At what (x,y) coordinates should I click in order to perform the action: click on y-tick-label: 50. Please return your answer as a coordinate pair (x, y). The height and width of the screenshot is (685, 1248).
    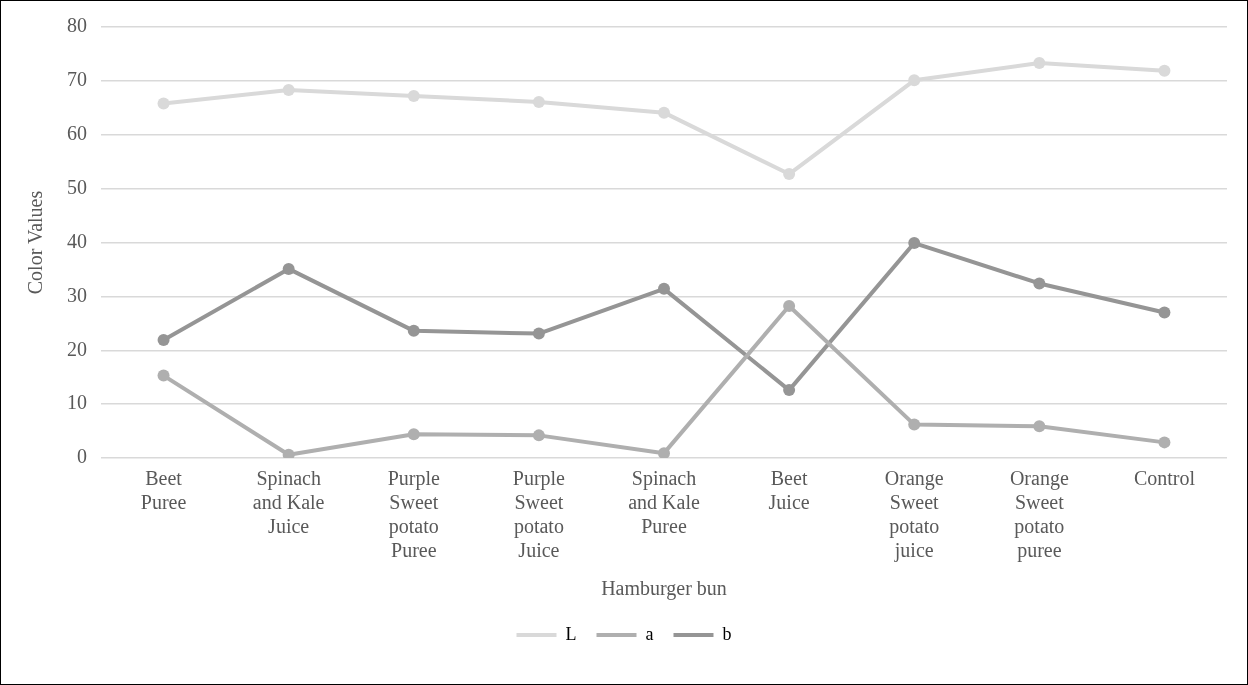
    Looking at the image, I should click on (77, 186).